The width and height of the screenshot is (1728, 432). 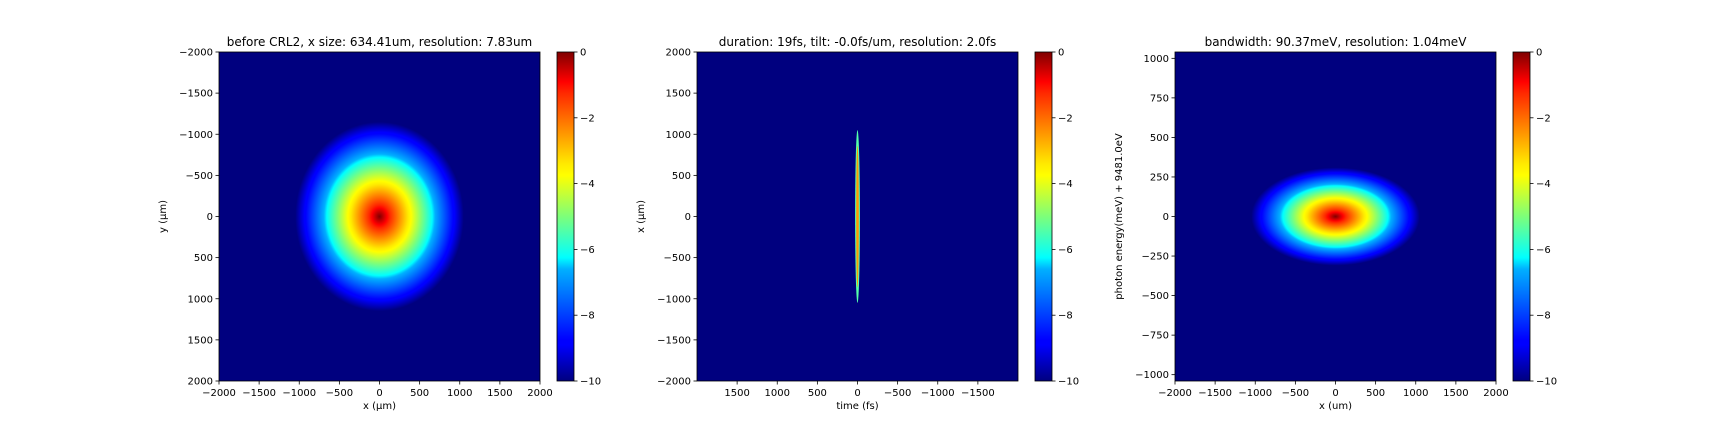 What do you see at coordinates (1159, 98) in the screenshot?
I see `y-tick-label: 750` at bounding box center [1159, 98].